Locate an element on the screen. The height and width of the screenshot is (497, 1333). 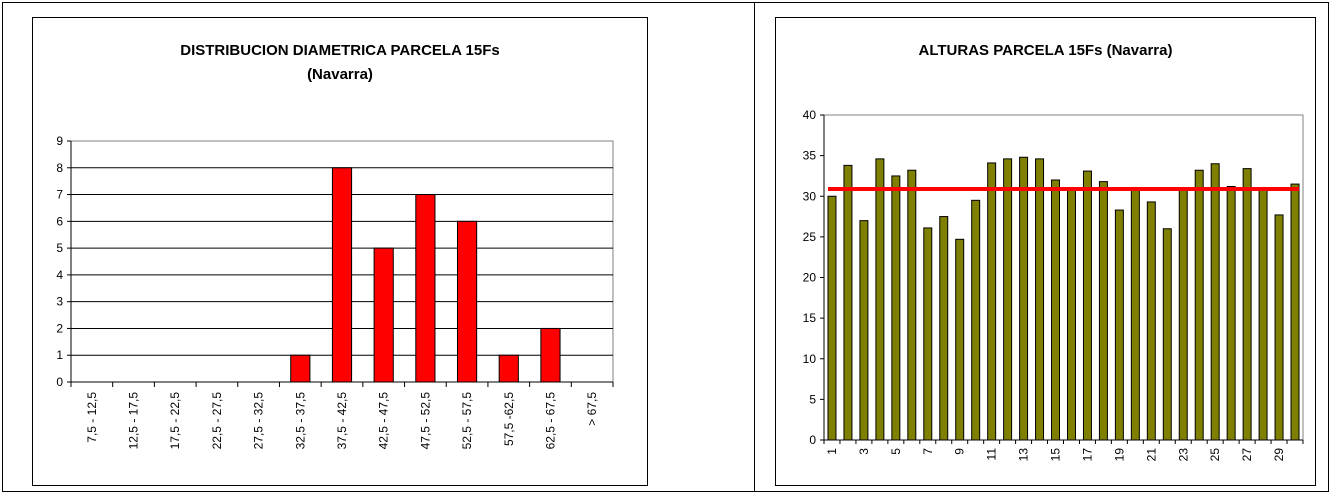
x-tick-label: 27 is located at coordinates (1247, 455).